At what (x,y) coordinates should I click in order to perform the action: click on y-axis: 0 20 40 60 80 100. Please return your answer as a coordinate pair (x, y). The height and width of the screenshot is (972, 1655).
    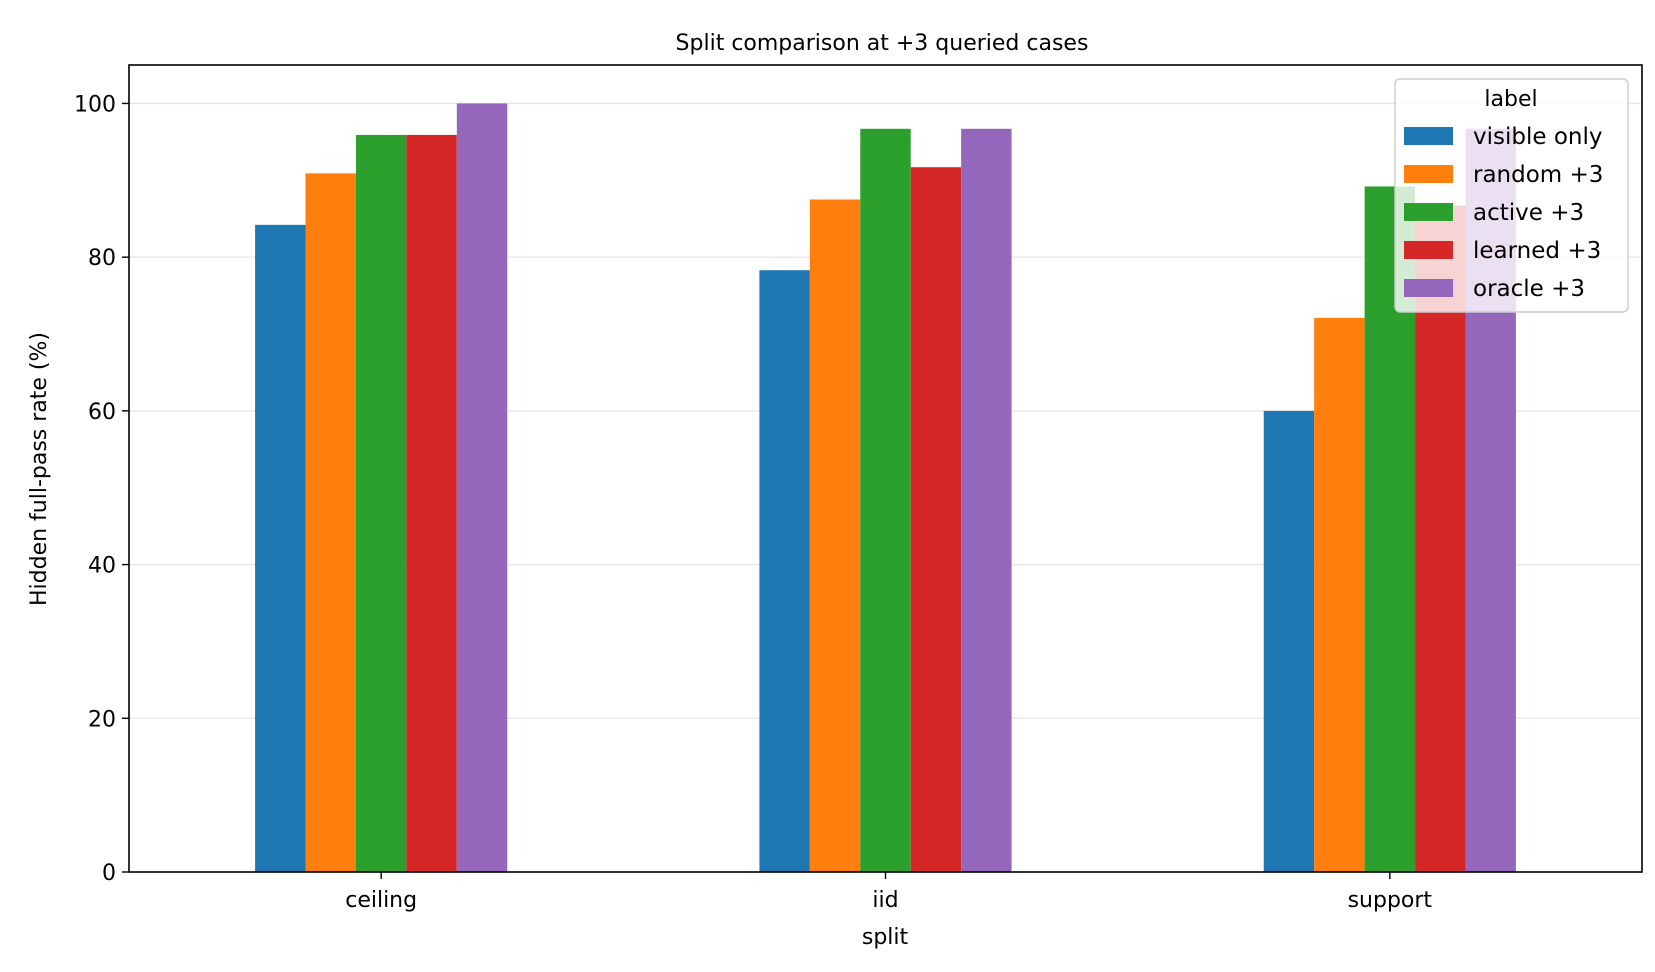
    Looking at the image, I should click on (101, 489).